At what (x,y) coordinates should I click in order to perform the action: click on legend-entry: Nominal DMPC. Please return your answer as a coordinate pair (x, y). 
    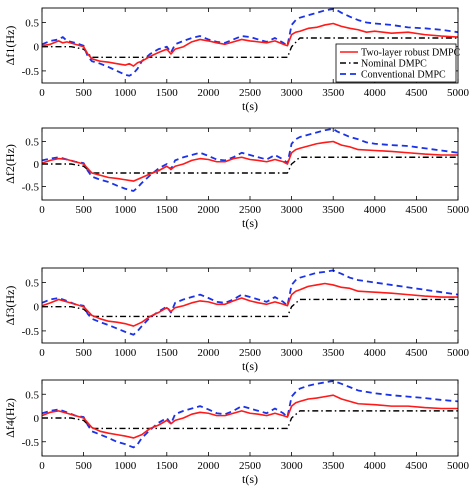
    Looking at the image, I should click on (394, 64).